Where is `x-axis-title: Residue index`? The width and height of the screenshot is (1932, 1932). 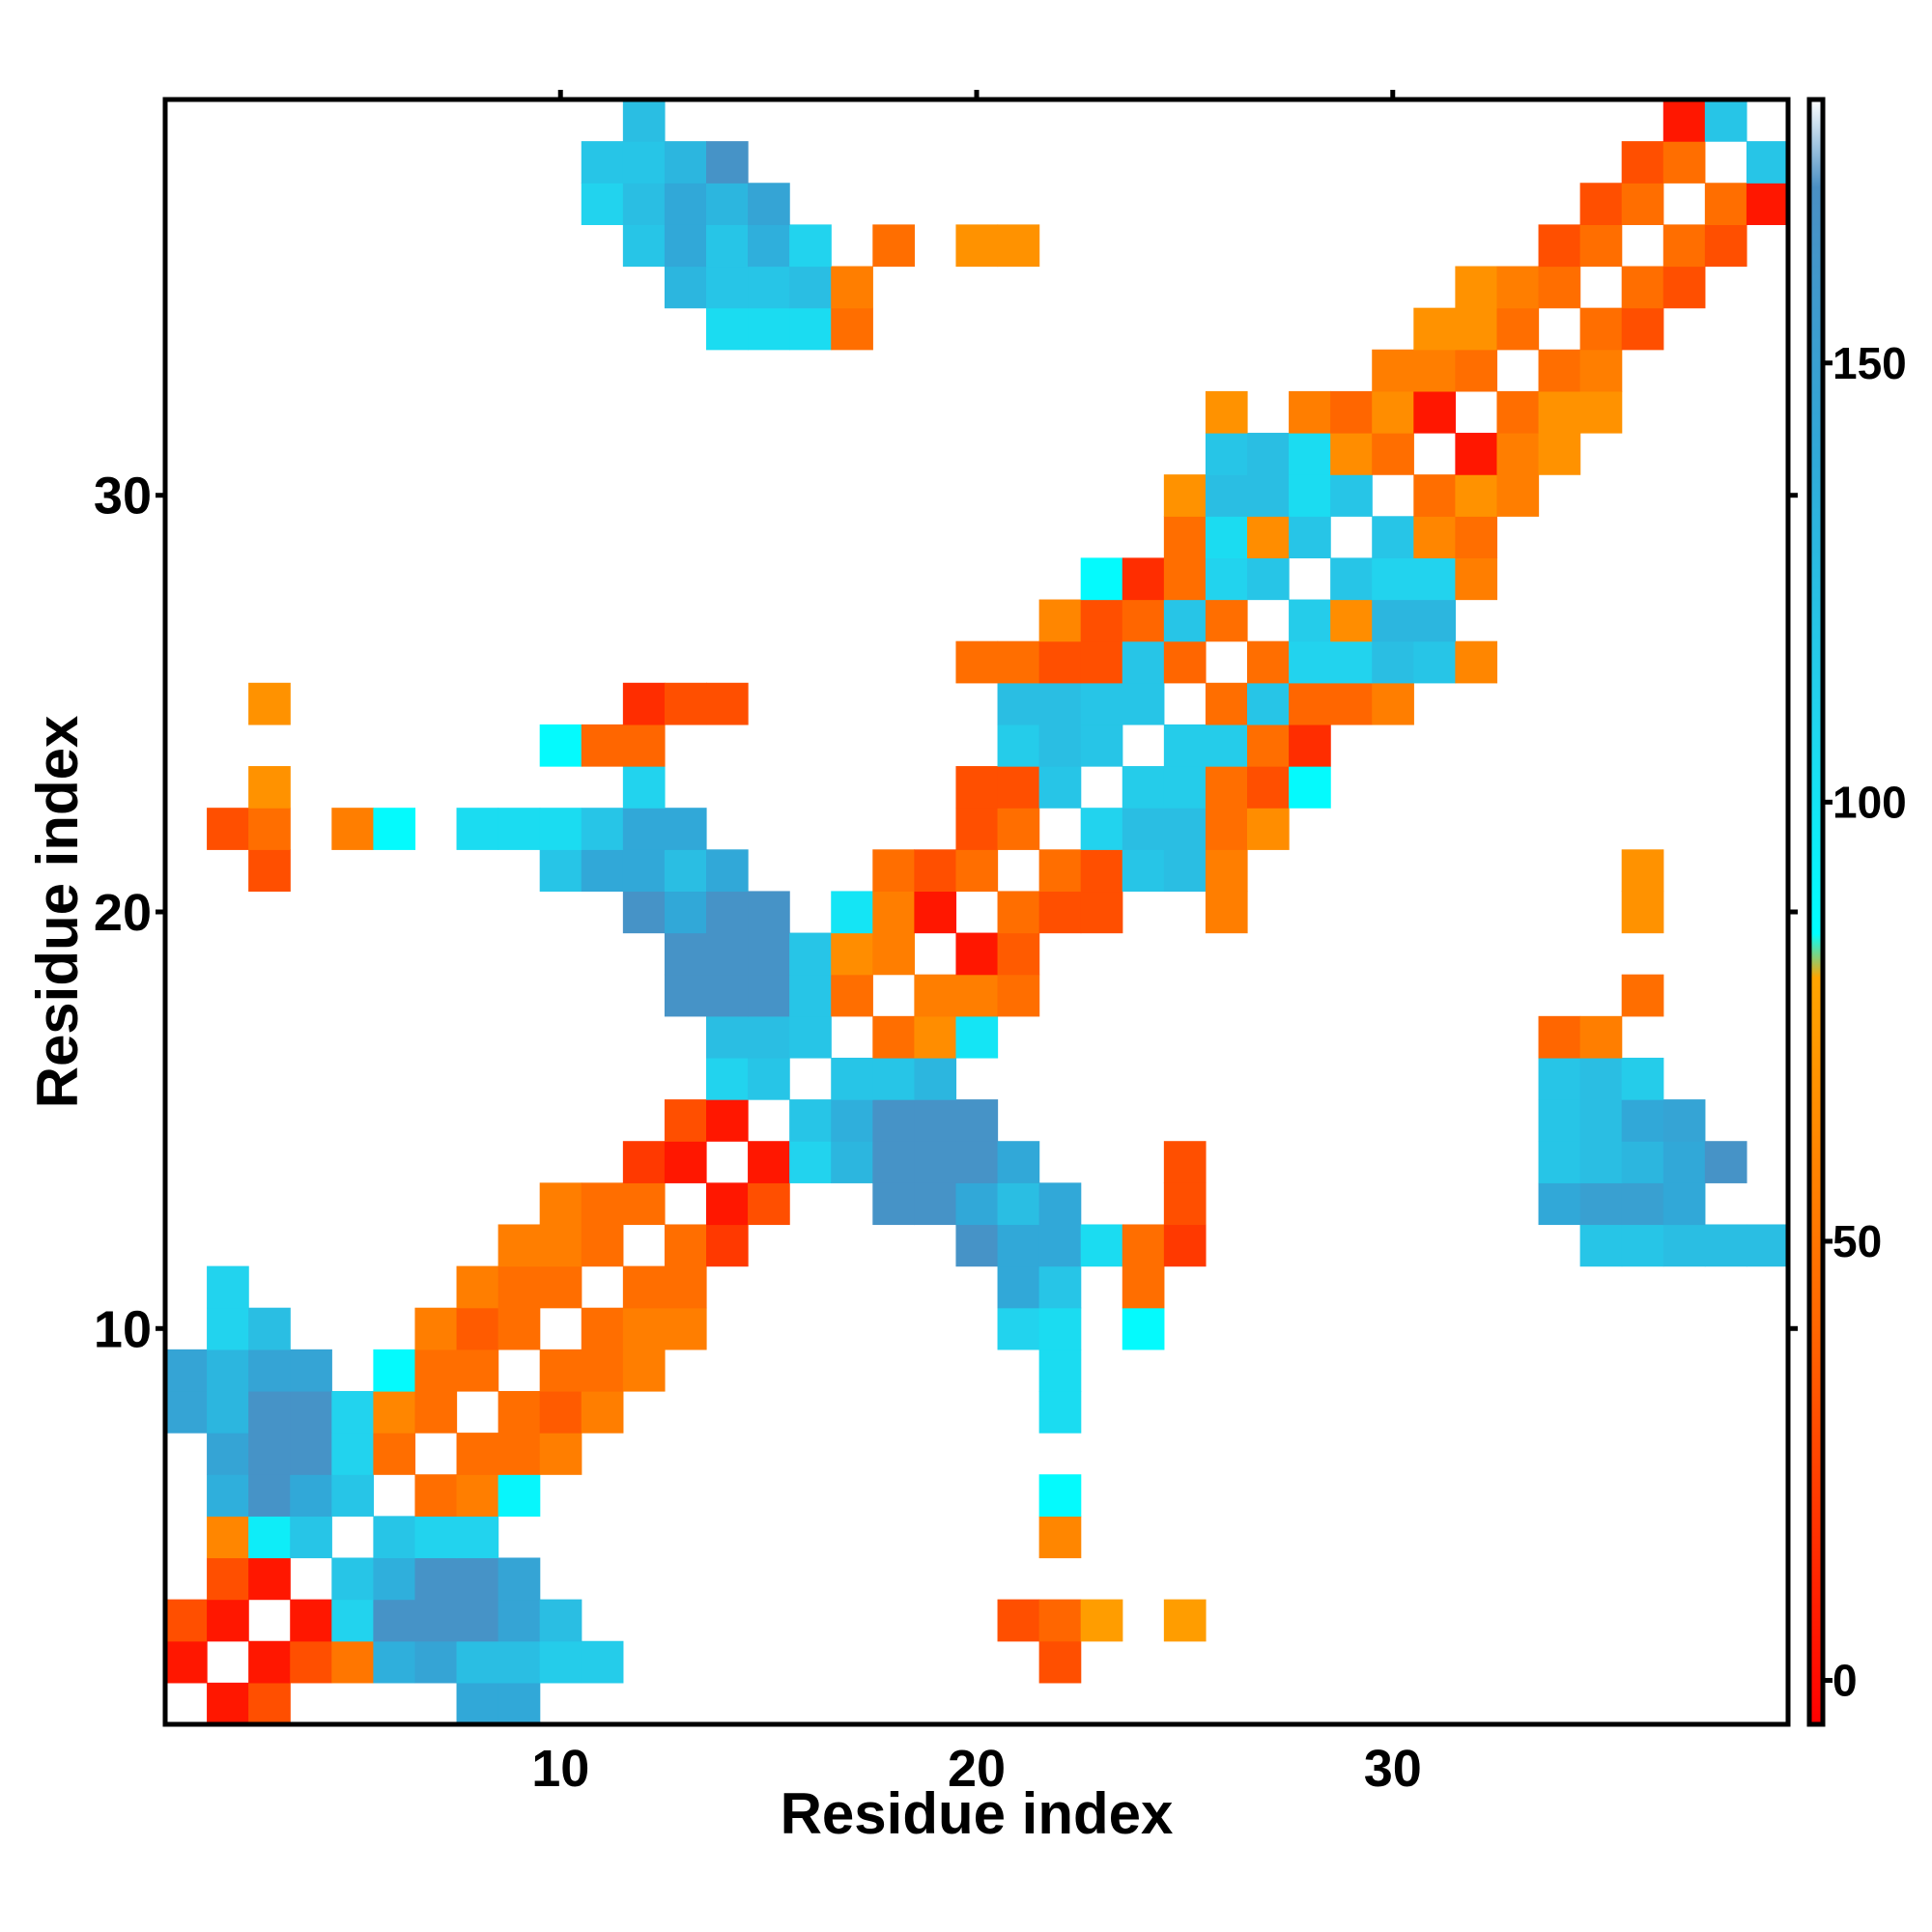
x-axis-title: Residue index is located at coordinates (977, 1813).